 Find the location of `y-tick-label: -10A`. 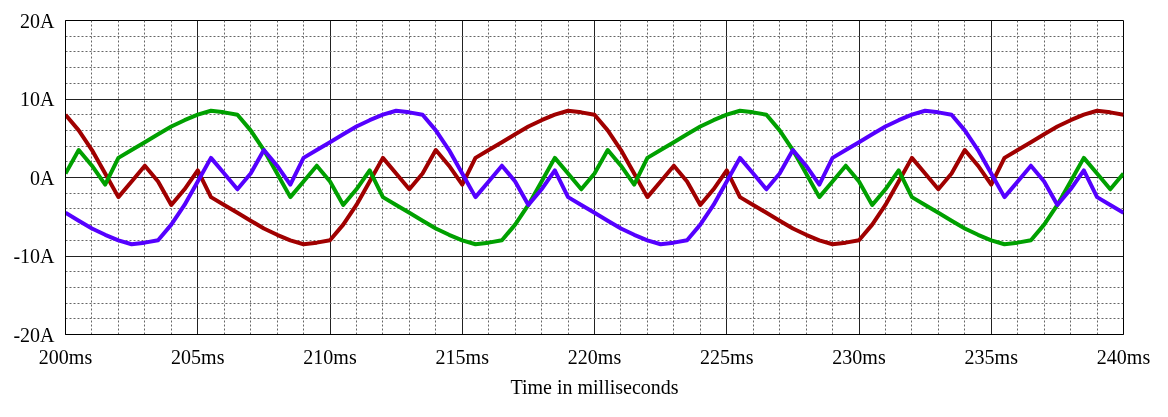

y-tick-label: -10A is located at coordinates (34, 256).